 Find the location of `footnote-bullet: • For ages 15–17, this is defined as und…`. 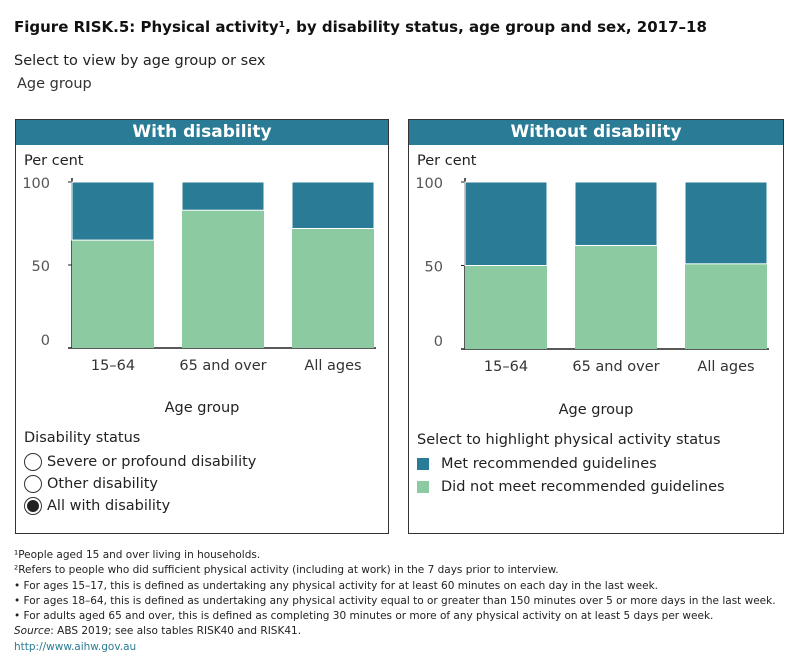

footnote-bullet: • For ages 15–17, this is defined as und… is located at coordinates (336, 585).